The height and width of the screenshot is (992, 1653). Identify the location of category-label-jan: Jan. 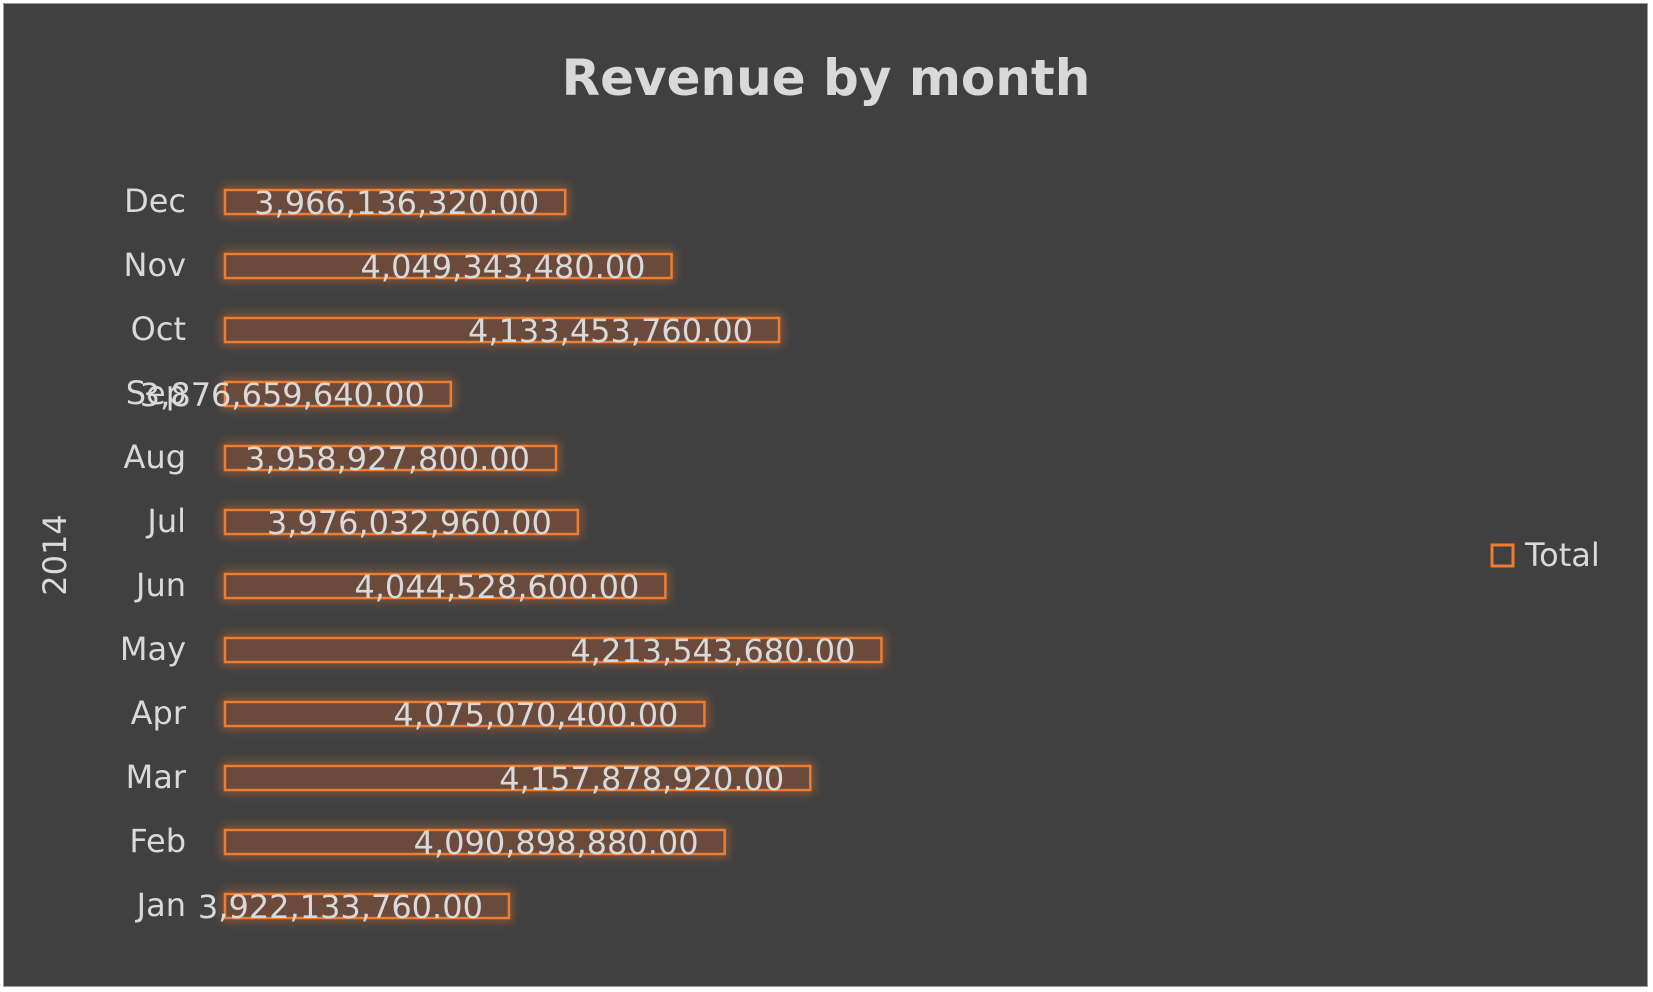
(160, 905).